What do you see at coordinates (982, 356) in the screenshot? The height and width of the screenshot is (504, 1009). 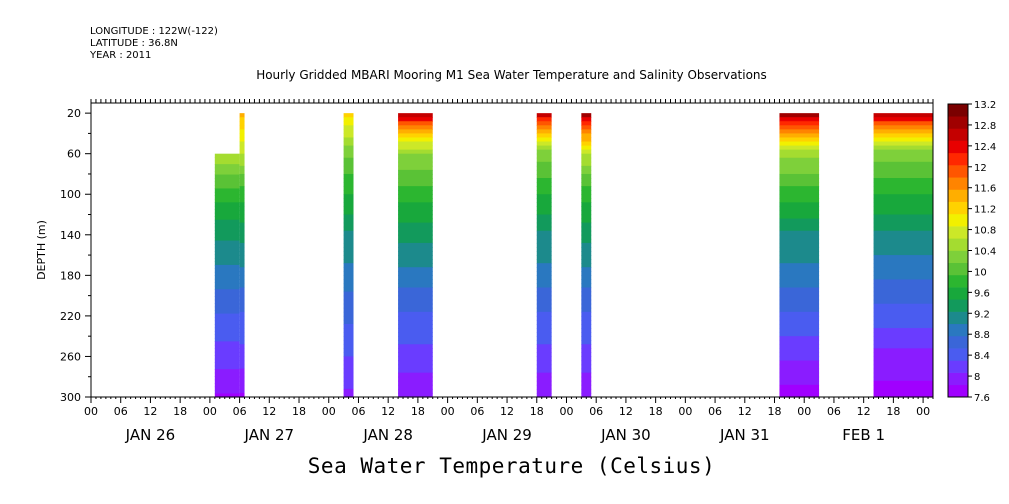 I see `colorbar-label: 8.4` at bounding box center [982, 356].